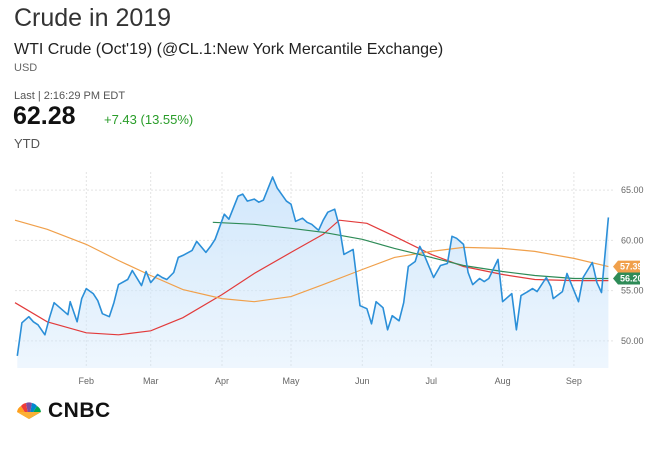 Image resolution: width=670 pixels, height=450 pixels. Describe the element at coordinates (631, 267) in the screenshot. I see `value-tag-label: 57.39` at that location.